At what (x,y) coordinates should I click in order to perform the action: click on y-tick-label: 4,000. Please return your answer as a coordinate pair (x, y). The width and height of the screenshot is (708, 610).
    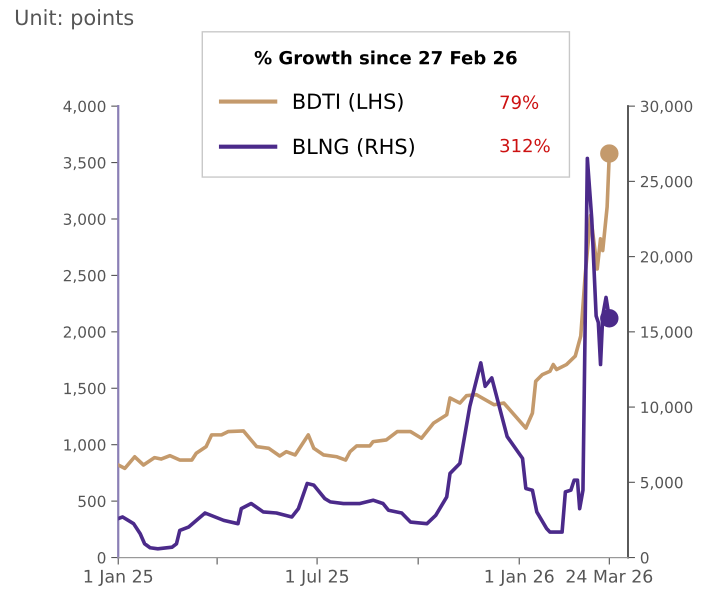
    Looking at the image, I should click on (84, 107).